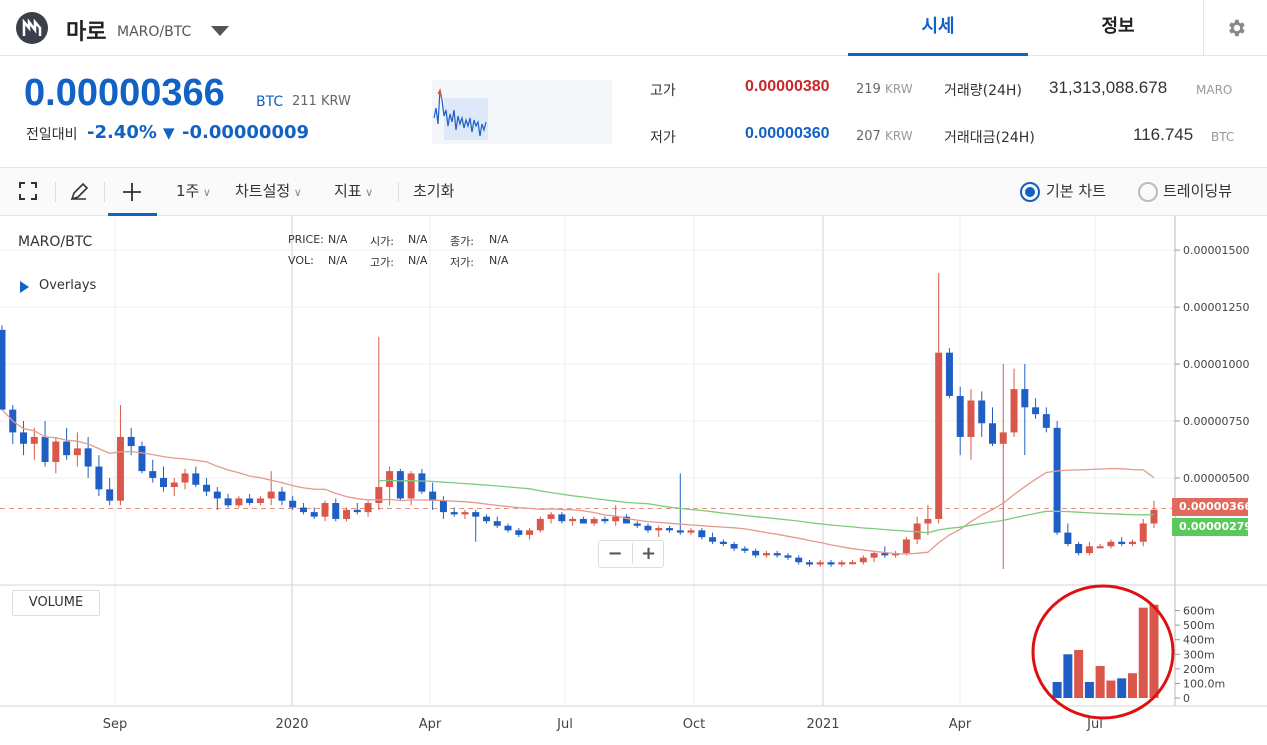 Image resolution: width=1267 pixels, height=745 pixels. What do you see at coordinates (1223, 137) in the screenshot?
I see `amount-unit: BTC` at bounding box center [1223, 137].